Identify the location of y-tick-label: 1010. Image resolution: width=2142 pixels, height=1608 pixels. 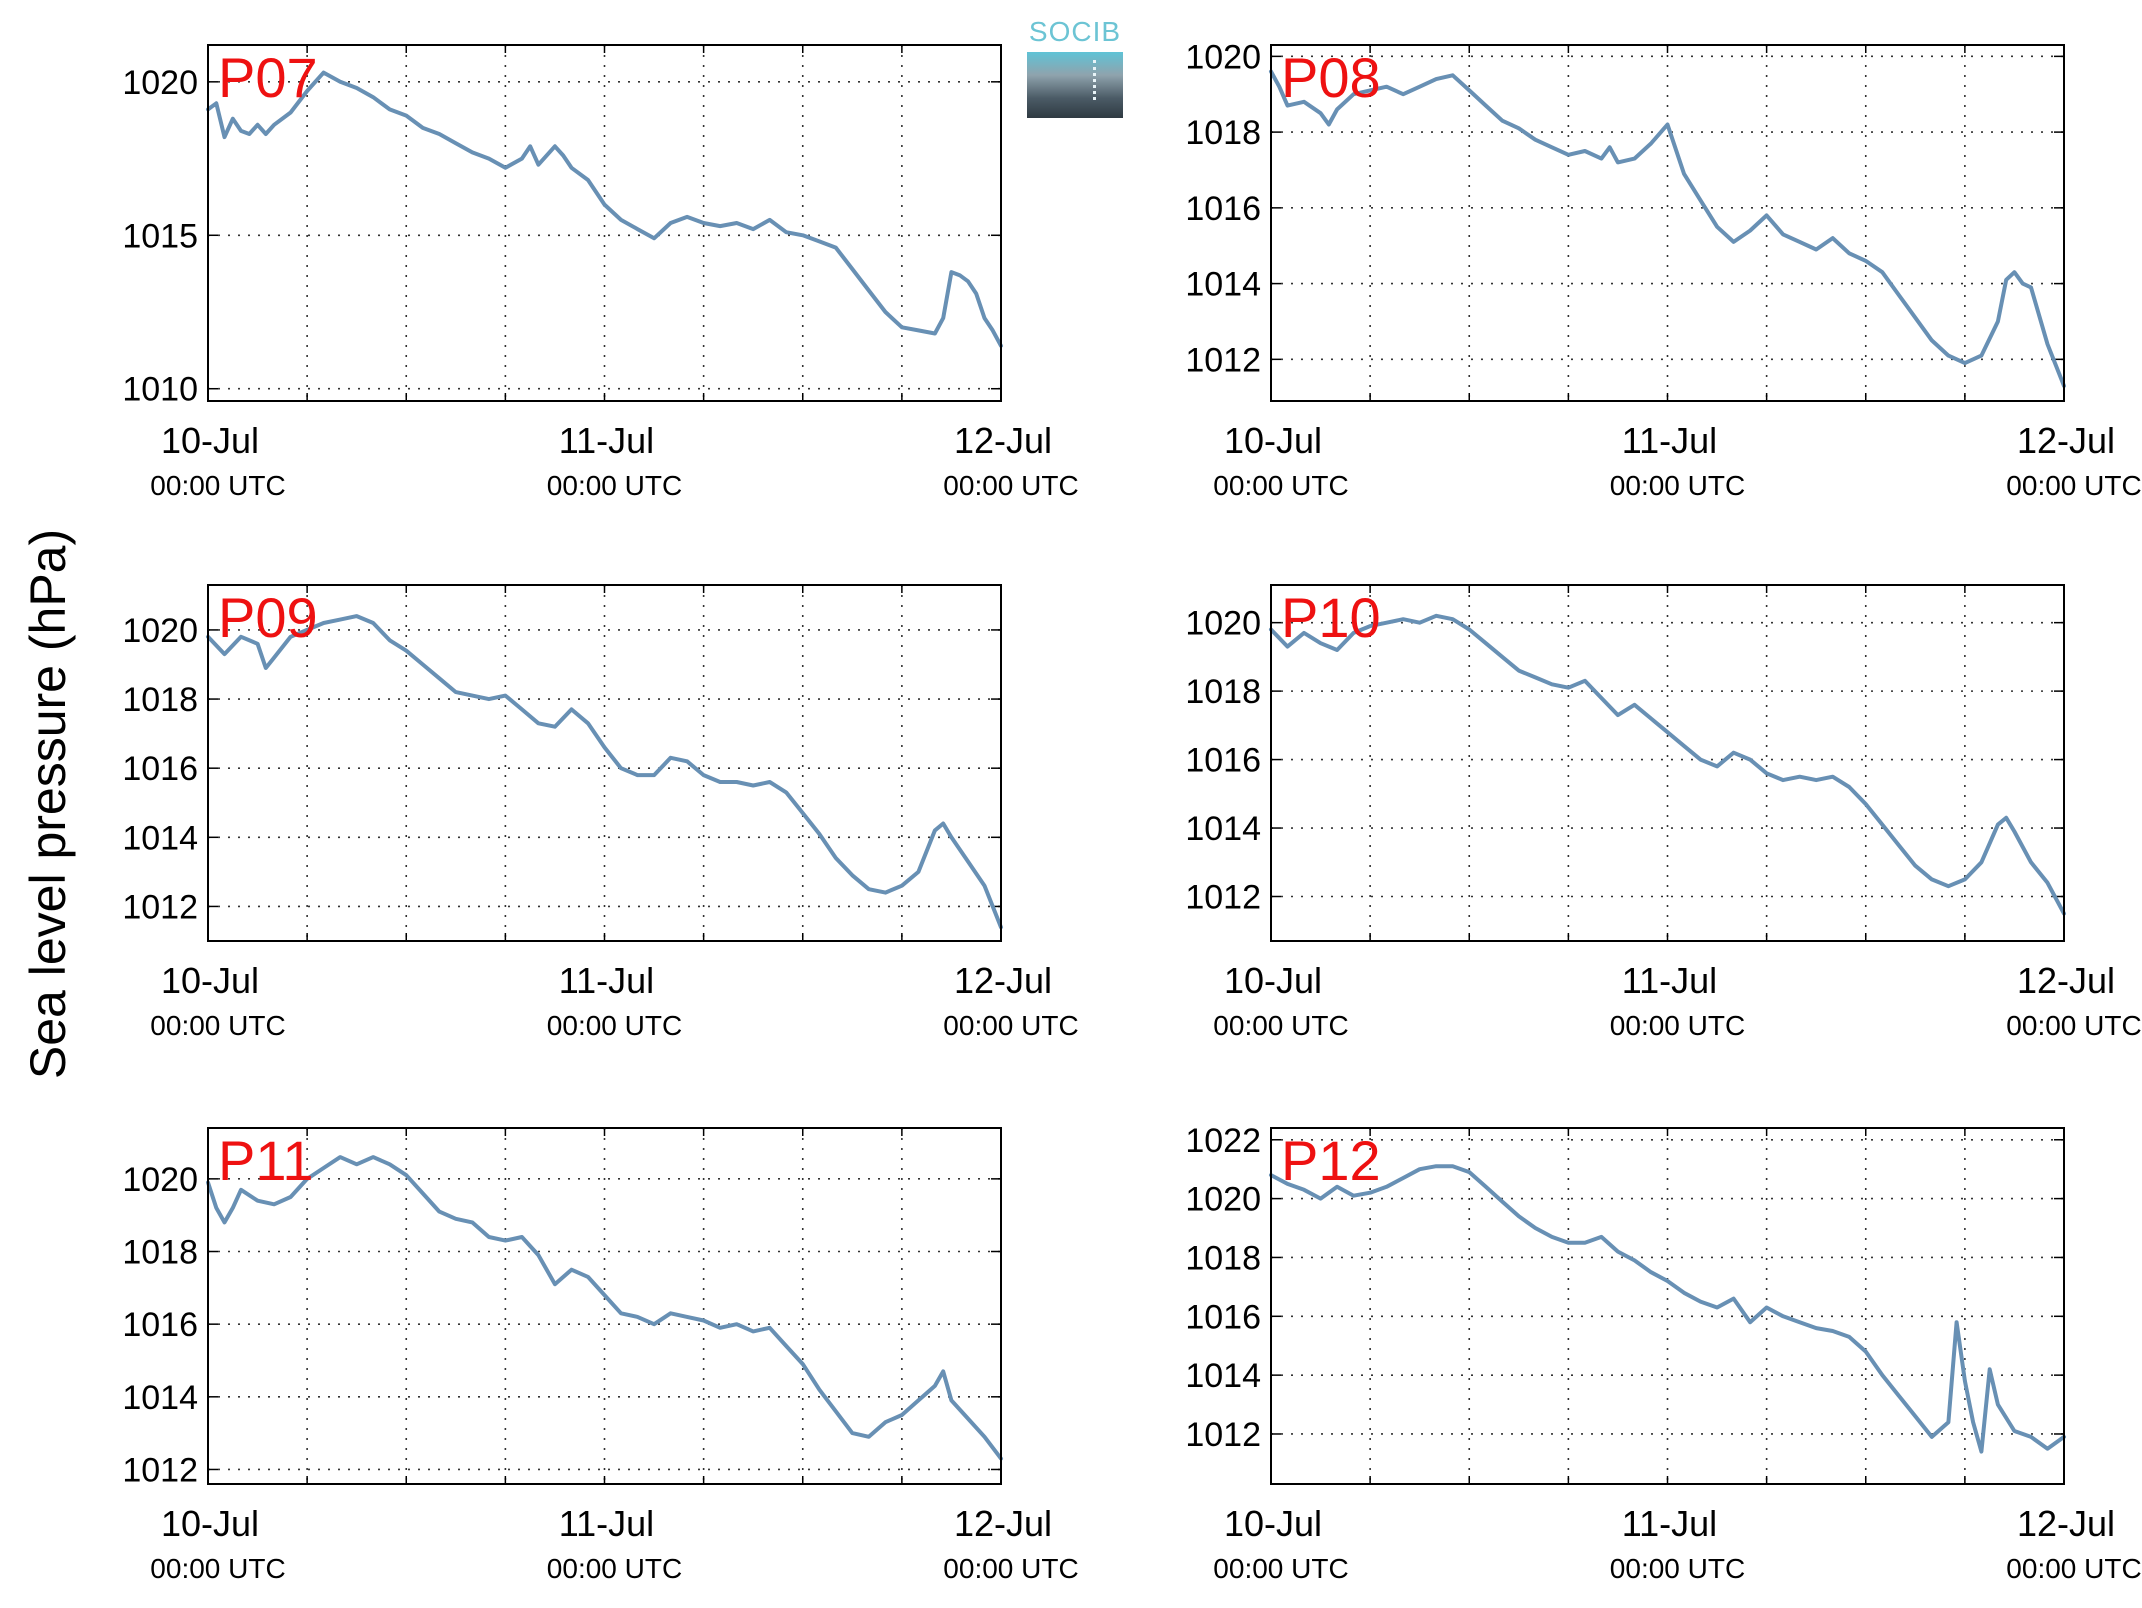
(160, 390).